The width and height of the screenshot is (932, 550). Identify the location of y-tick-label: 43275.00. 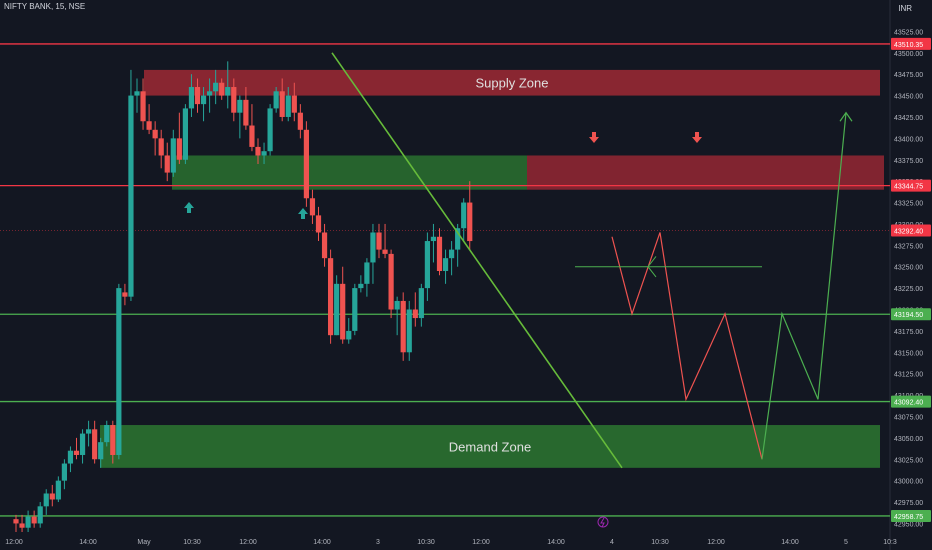
(908, 246).